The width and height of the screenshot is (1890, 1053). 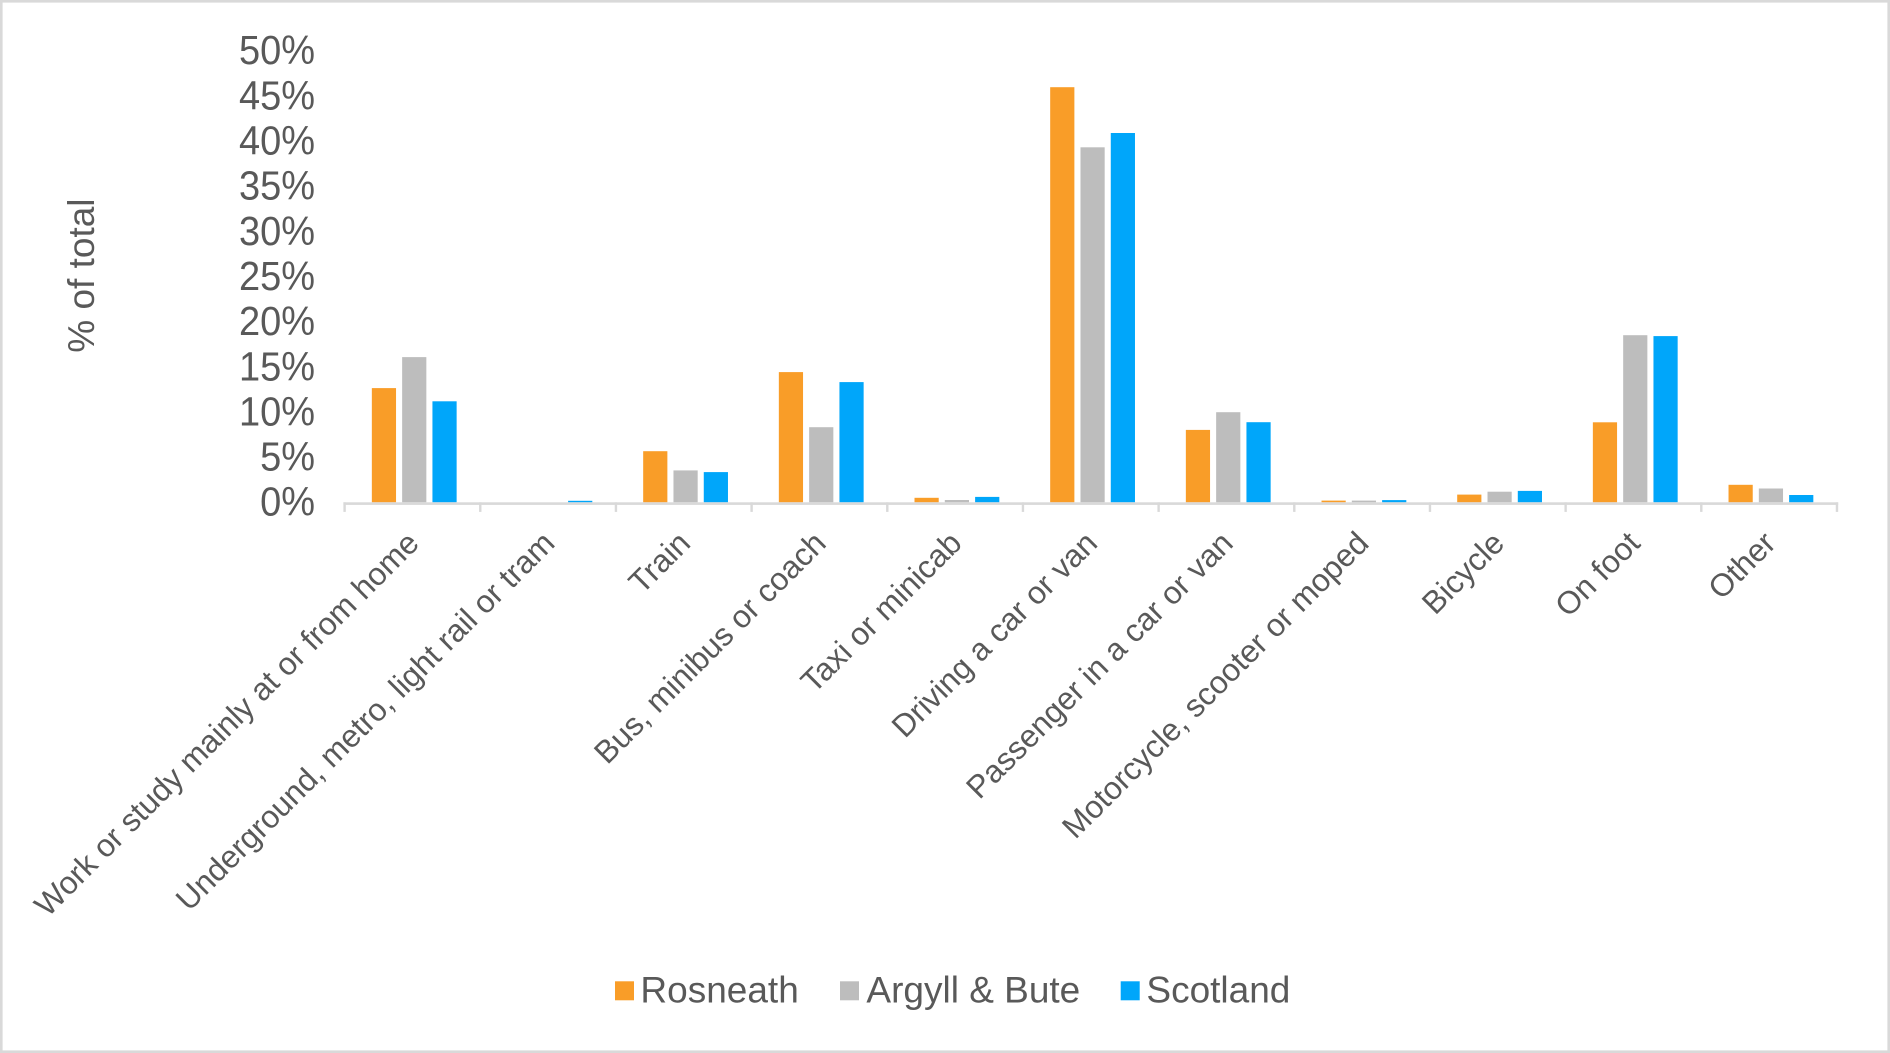 What do you see at coordinates (287, 502) in the screenshot?
I see `svg-text: 0%` at bounding box center [287, 502].